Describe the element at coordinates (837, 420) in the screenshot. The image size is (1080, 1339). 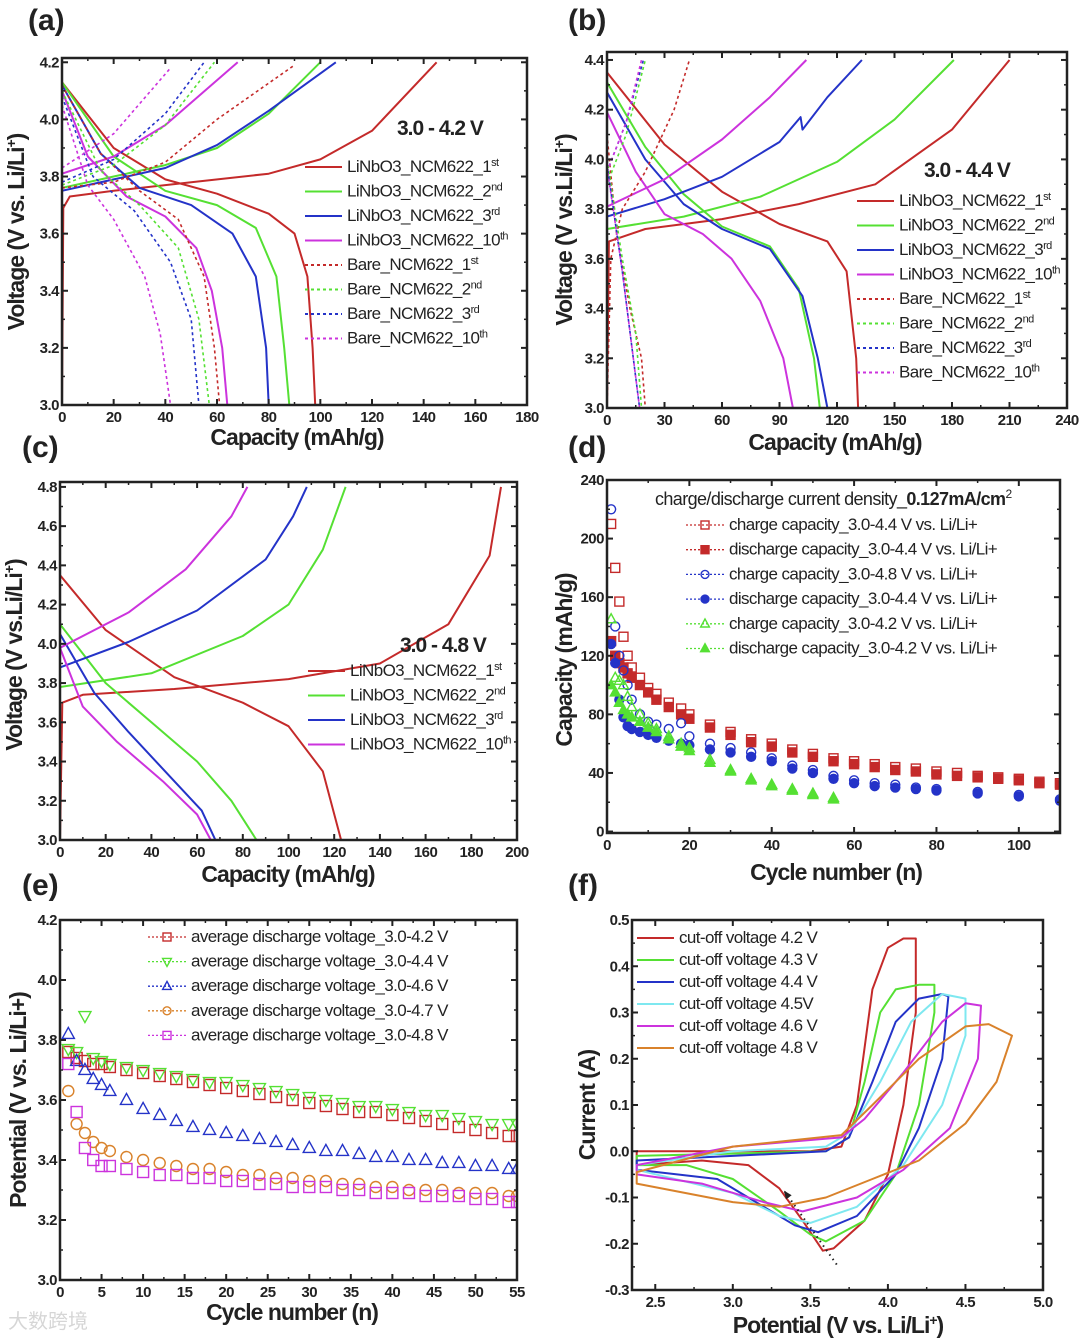
I see `x-tick-label: 120` at that location.